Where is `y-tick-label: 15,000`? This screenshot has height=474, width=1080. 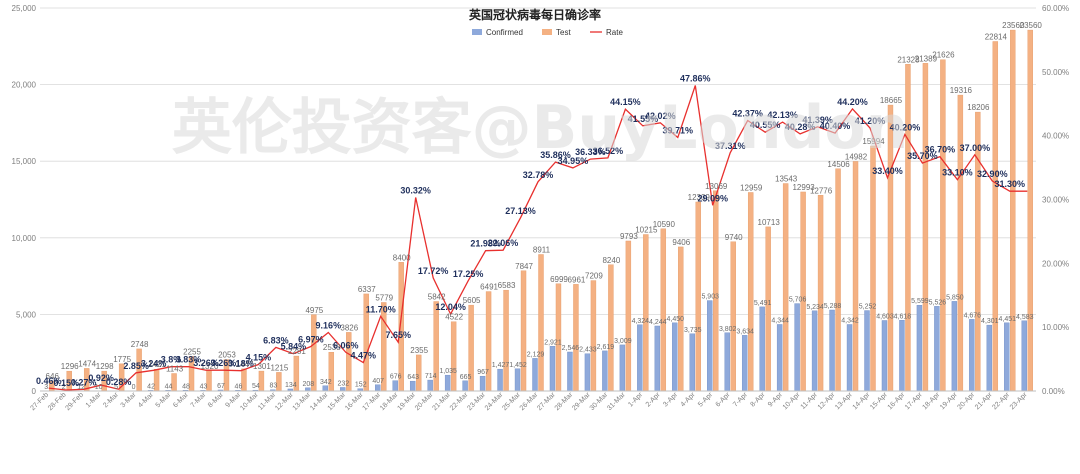
y-tick-label: 15,000 is located at coordinates (24, 161).